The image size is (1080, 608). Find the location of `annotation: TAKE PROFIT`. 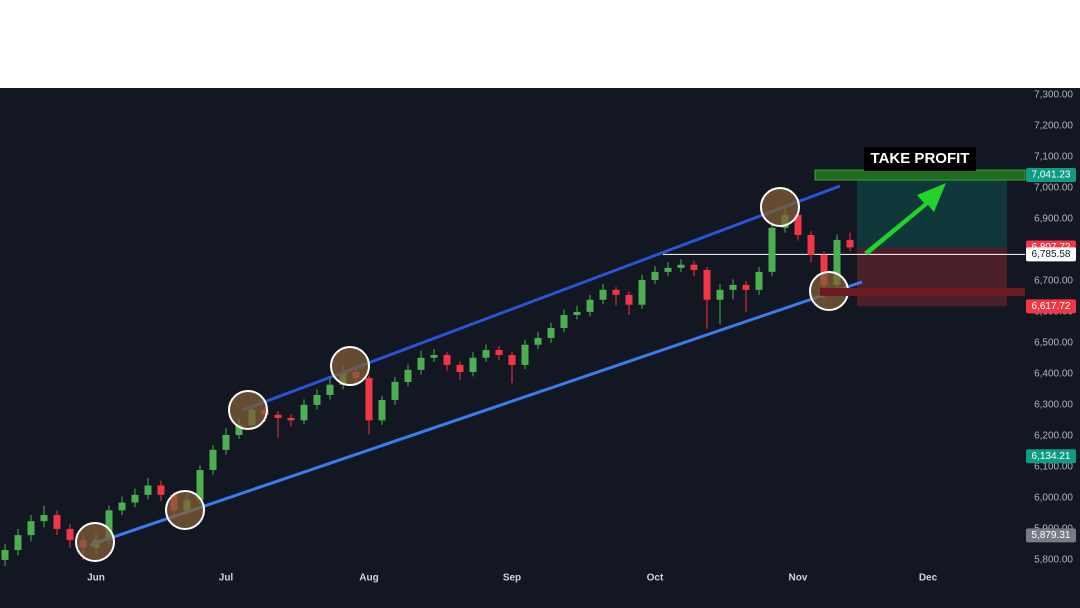

annotation: TAKE PROFIT is located at coordinates (920, 158).